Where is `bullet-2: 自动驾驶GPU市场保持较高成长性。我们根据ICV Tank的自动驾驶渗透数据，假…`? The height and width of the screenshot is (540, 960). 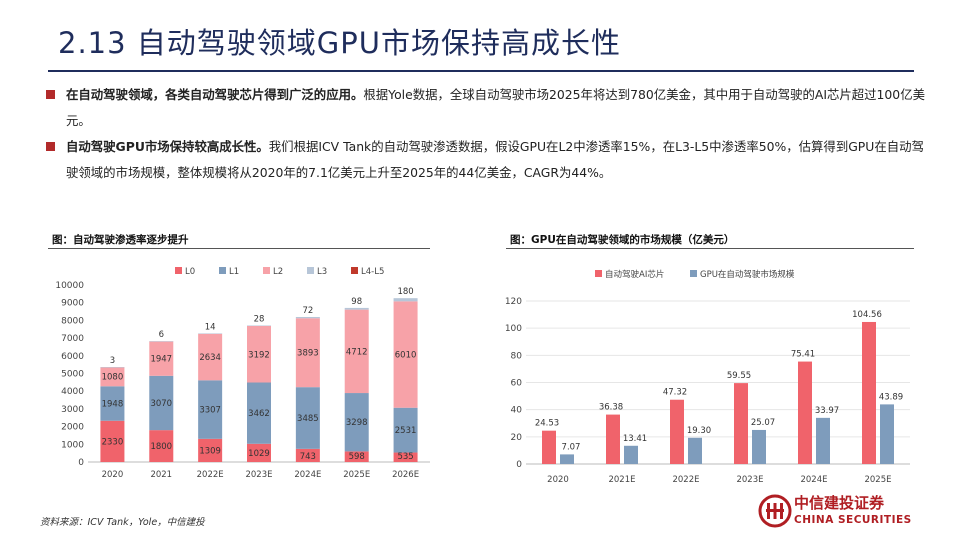
bullet-2: 自动驾驶GPU市场保持较高成长性。我们根据ICV Tank的自动驾驶渗透数据，假… is located at coordinates (486, 160).